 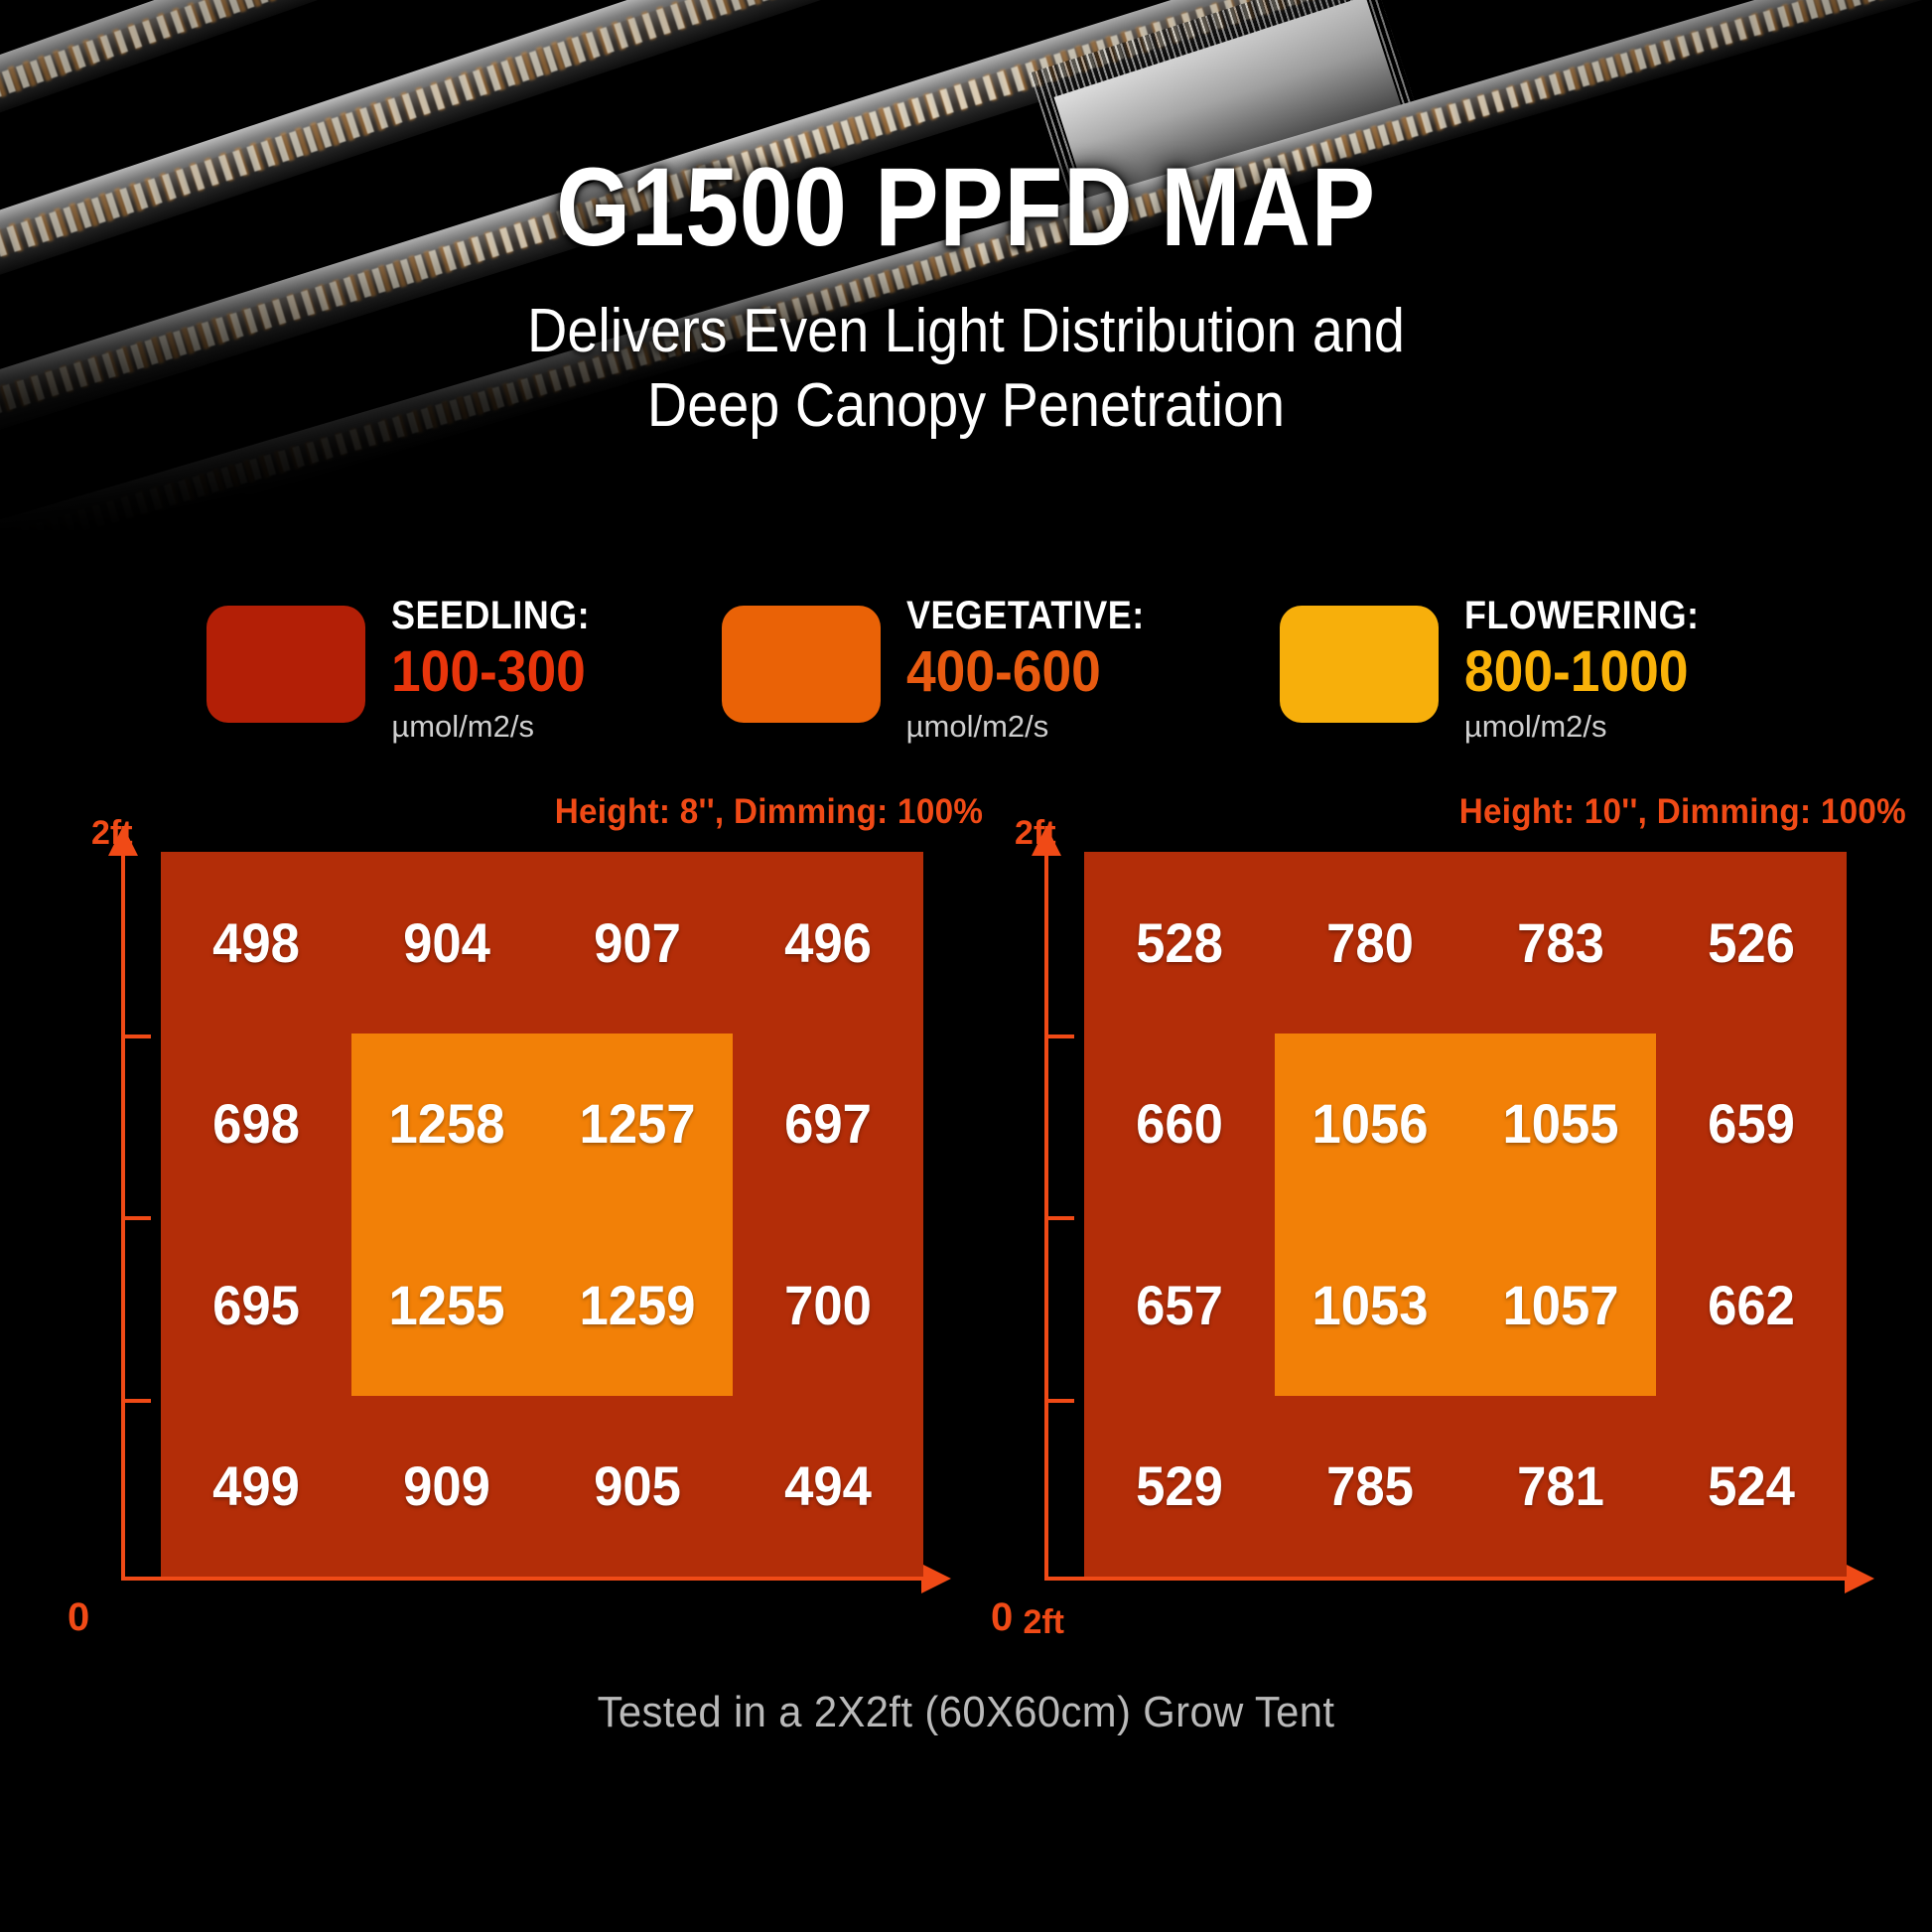 I want to click on ppfd-cell: 907, so click(x=638, y=942).